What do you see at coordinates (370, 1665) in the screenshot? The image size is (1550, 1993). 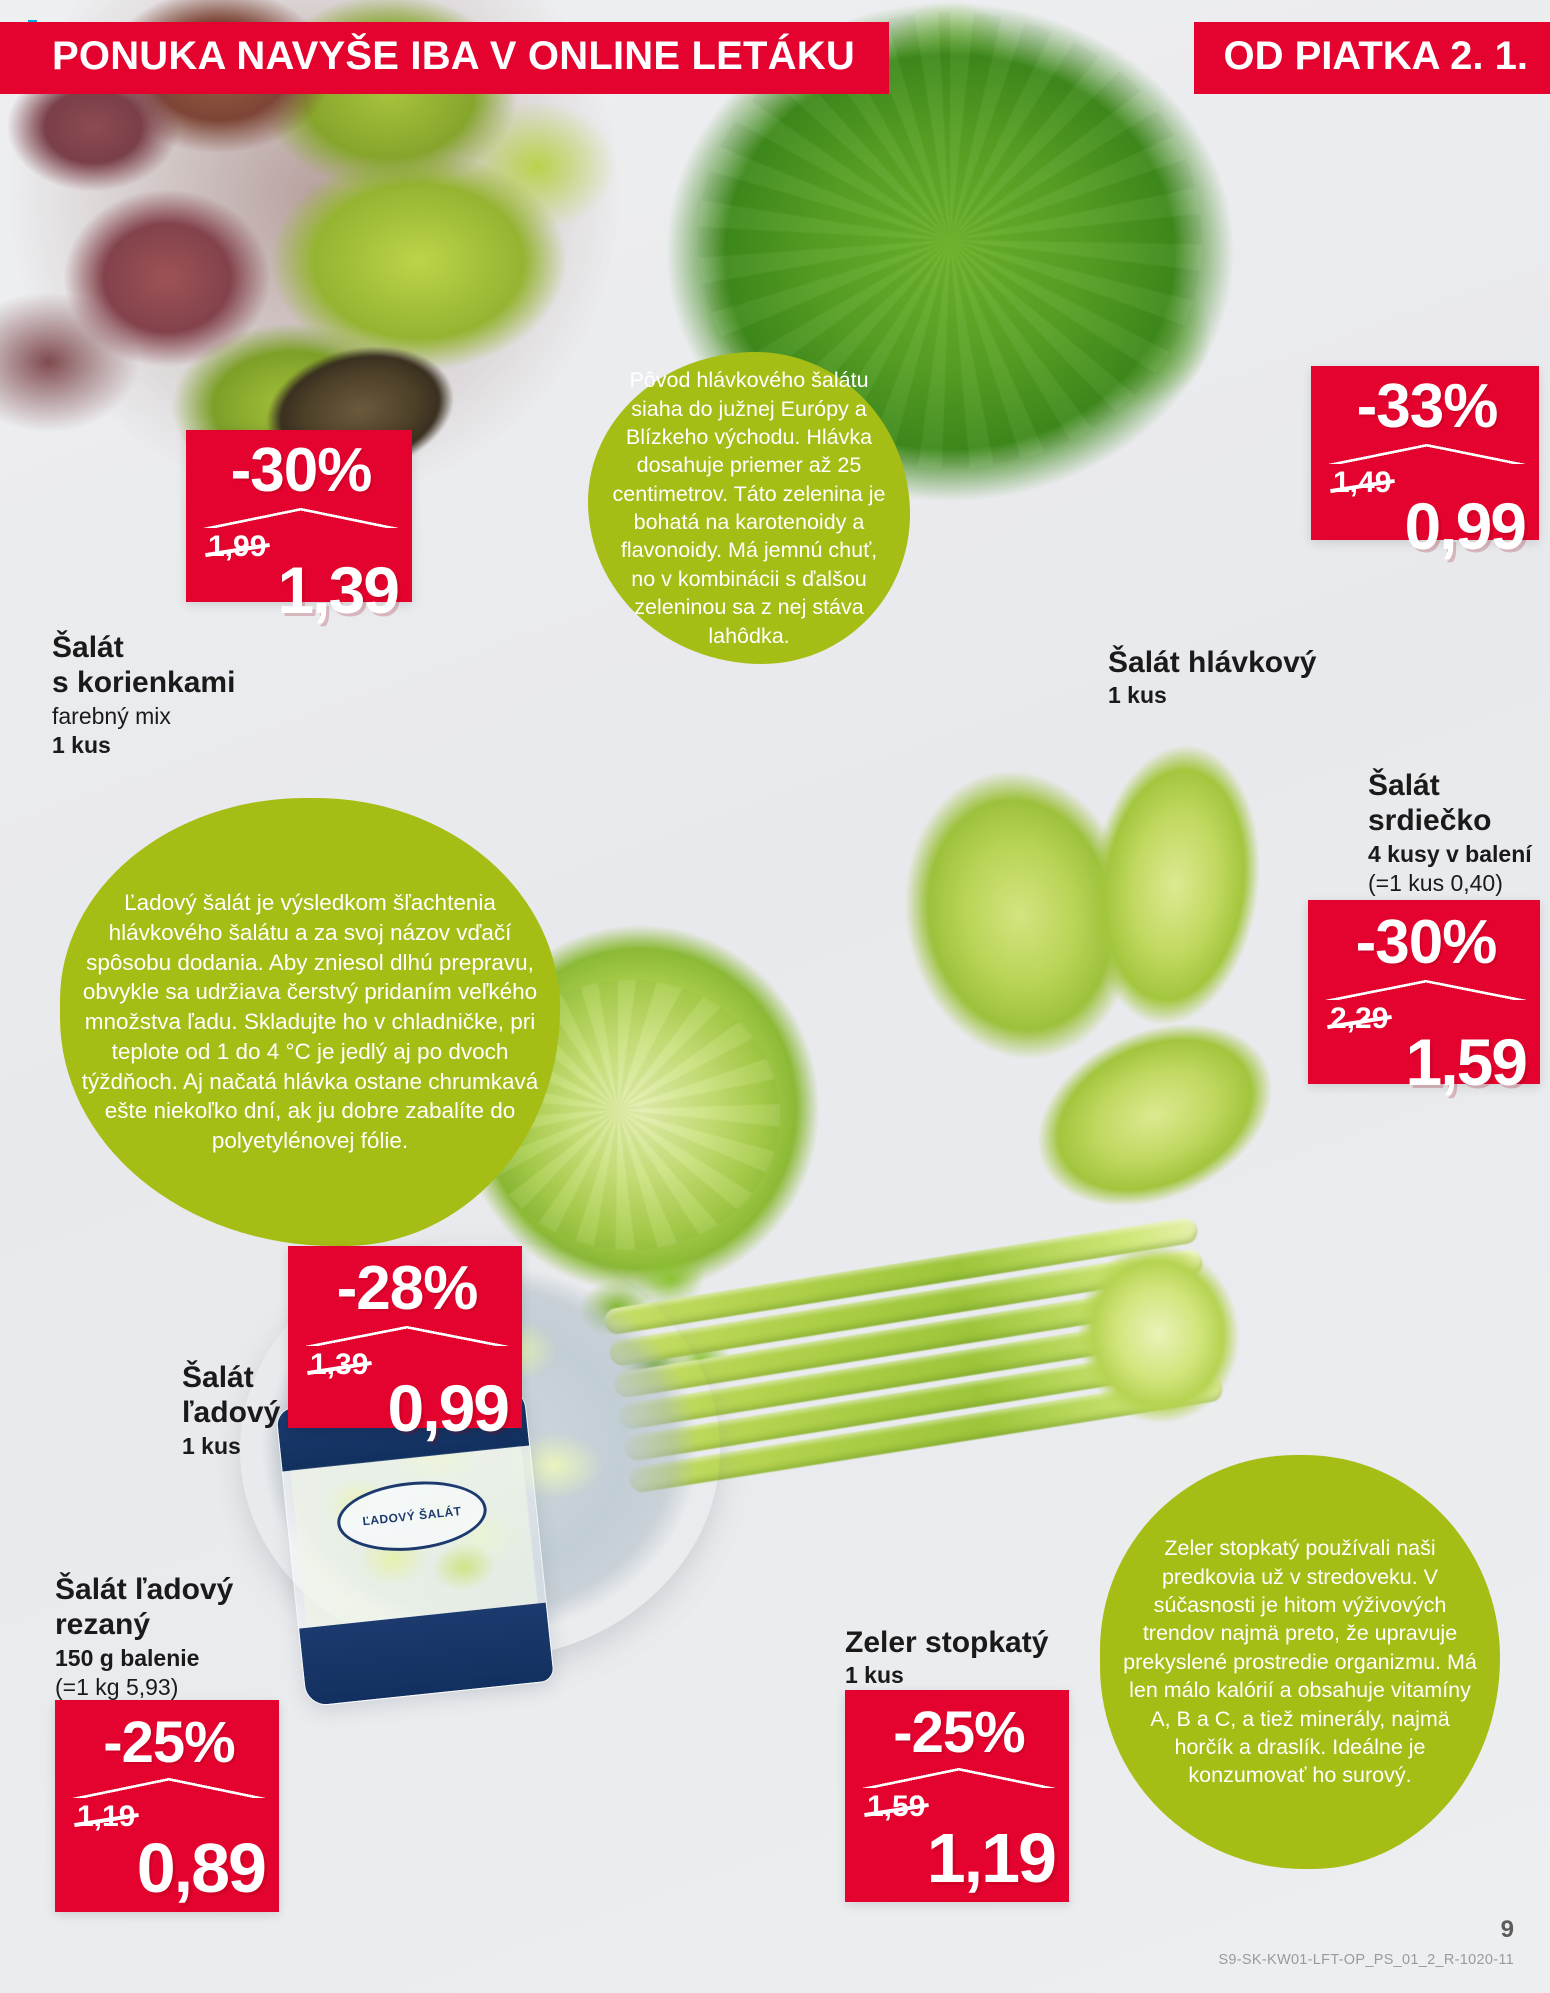 I see `bag-back-label-lines` at bounding box center [370, 1665].